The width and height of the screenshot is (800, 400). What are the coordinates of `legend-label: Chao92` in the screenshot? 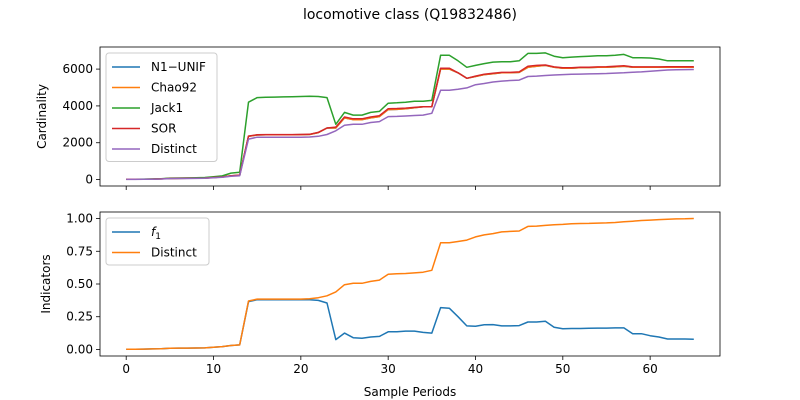 It's located at (174, 88).